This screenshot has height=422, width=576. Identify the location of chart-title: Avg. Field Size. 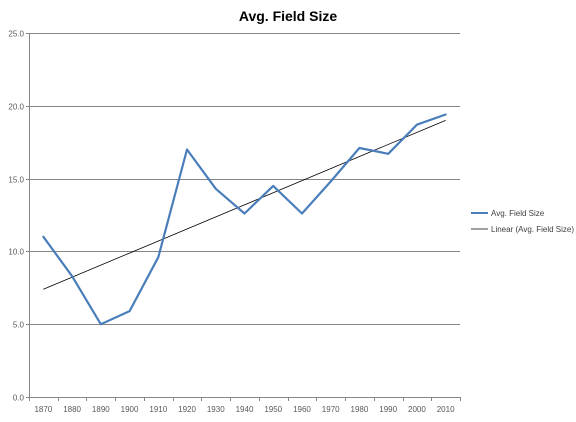
(288, 16).